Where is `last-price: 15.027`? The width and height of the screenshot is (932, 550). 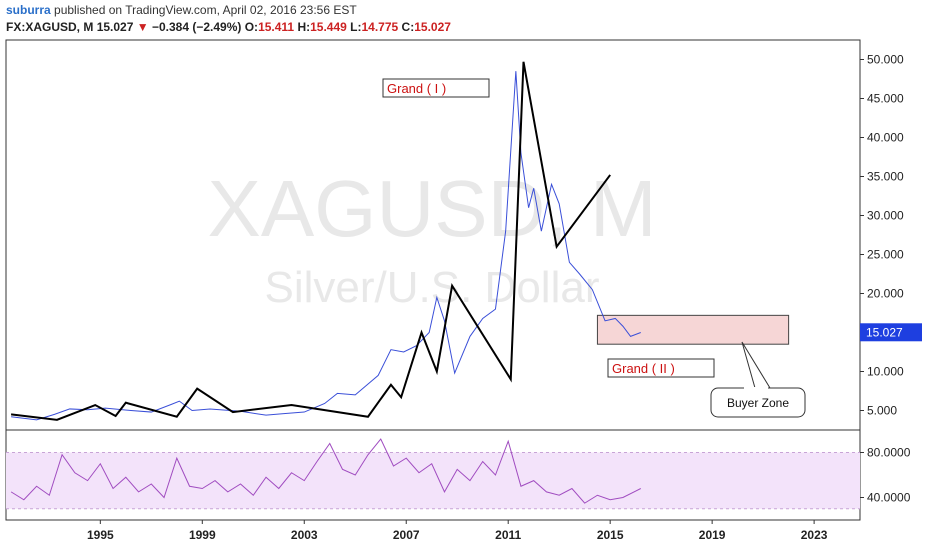 last-price: 15.027 is located at coordinates (115, 27).